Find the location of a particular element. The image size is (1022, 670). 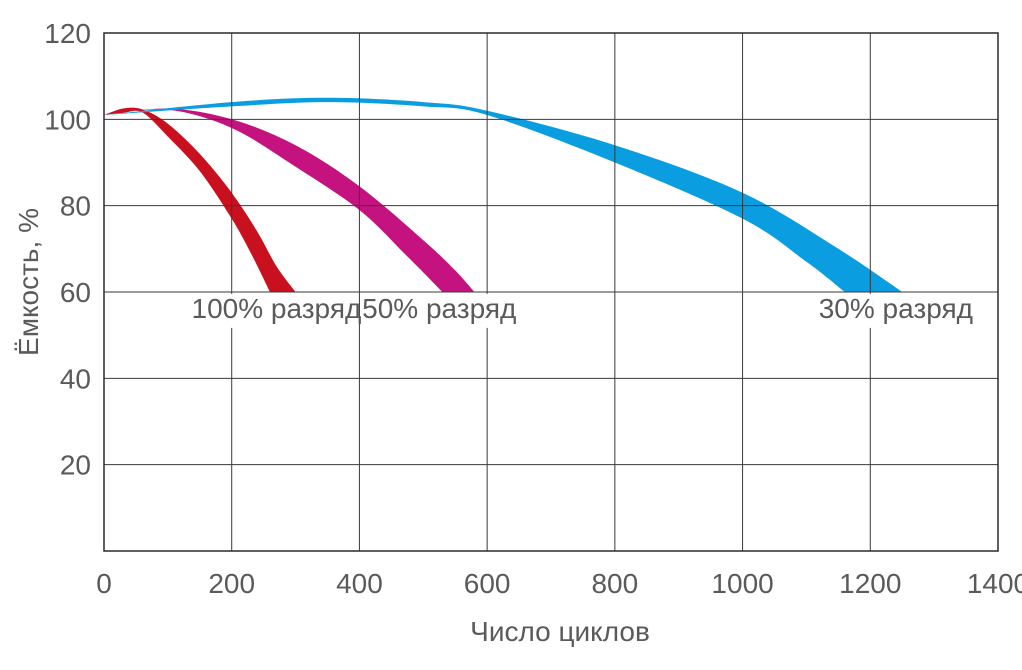

x-tick-label: 400 is located at coordinates (359, 583).